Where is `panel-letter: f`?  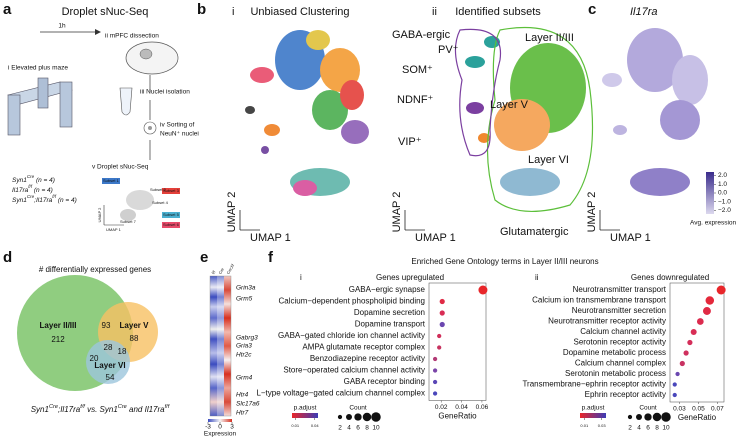
panel-letter: f is located at coordinates (271, 257).